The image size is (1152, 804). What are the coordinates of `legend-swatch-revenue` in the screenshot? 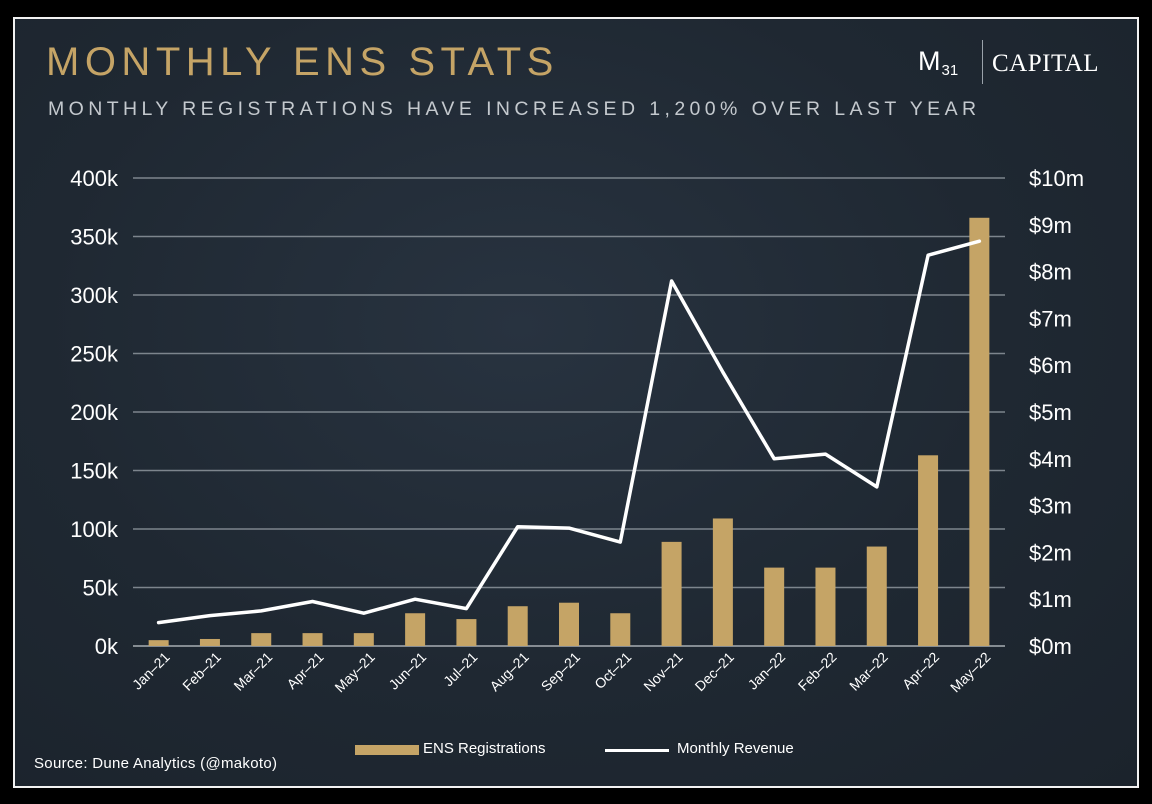 It's located at (637, 750).